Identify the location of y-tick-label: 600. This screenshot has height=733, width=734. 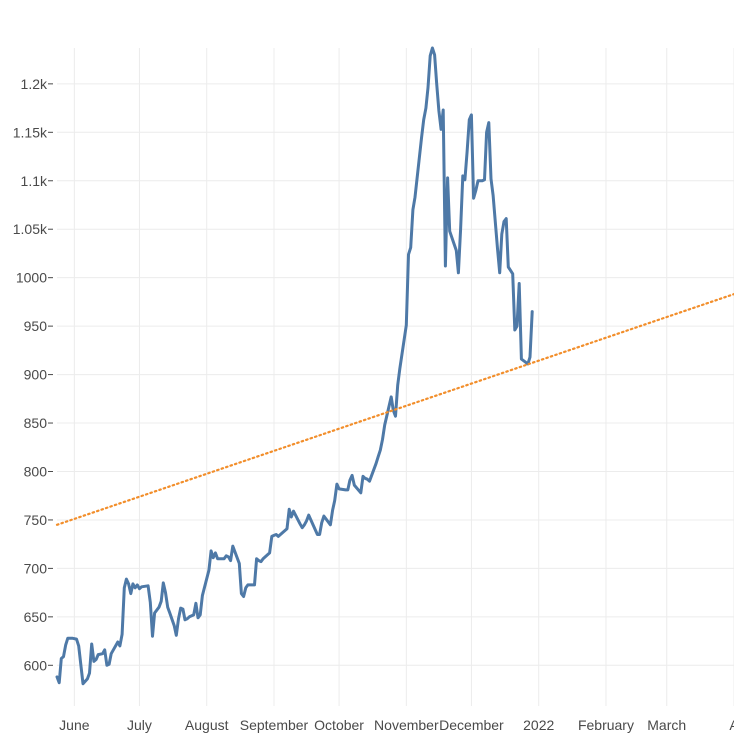
(36, 665).